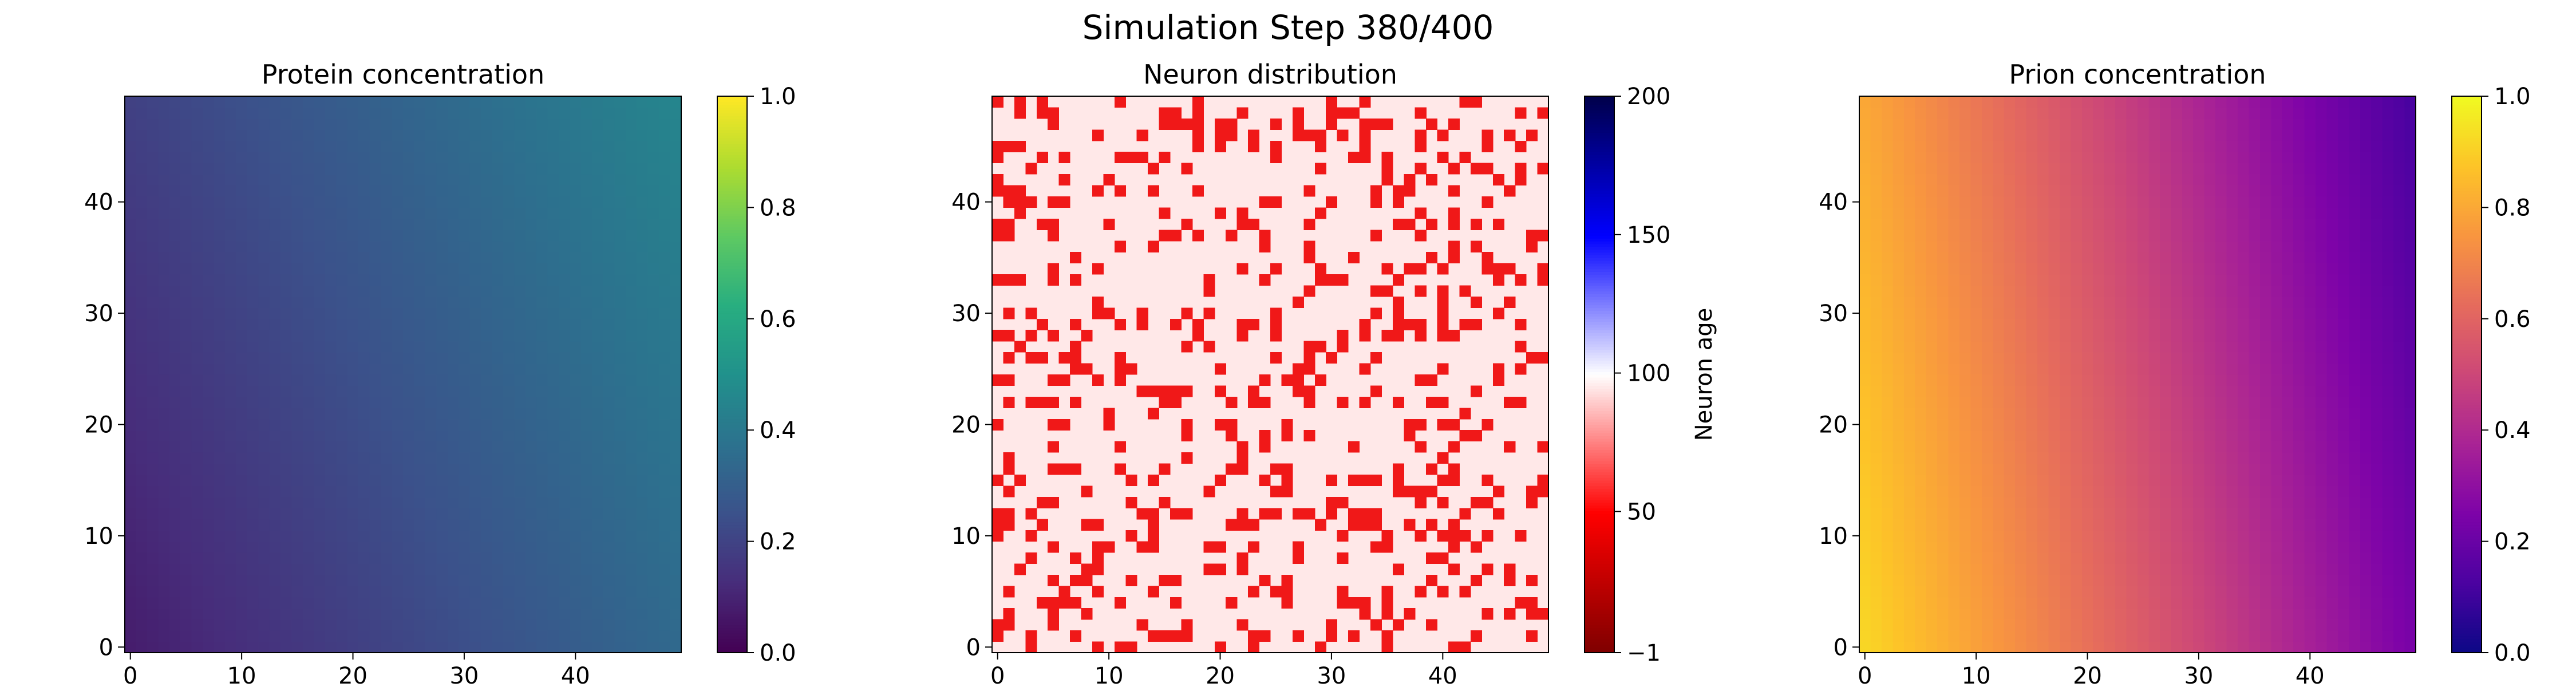 The width and height of the screenshot is (2576, 687). Describe the element at coordinates (756, 375) in the screenshot. I see `colorbar: 0.00.20.40.60.81.0` at that location.